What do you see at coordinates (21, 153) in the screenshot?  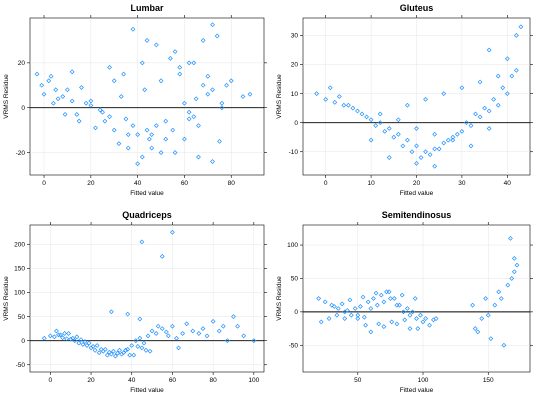 I see `lumbar-y-tick-label: -20` at bounding box center [21, 153].